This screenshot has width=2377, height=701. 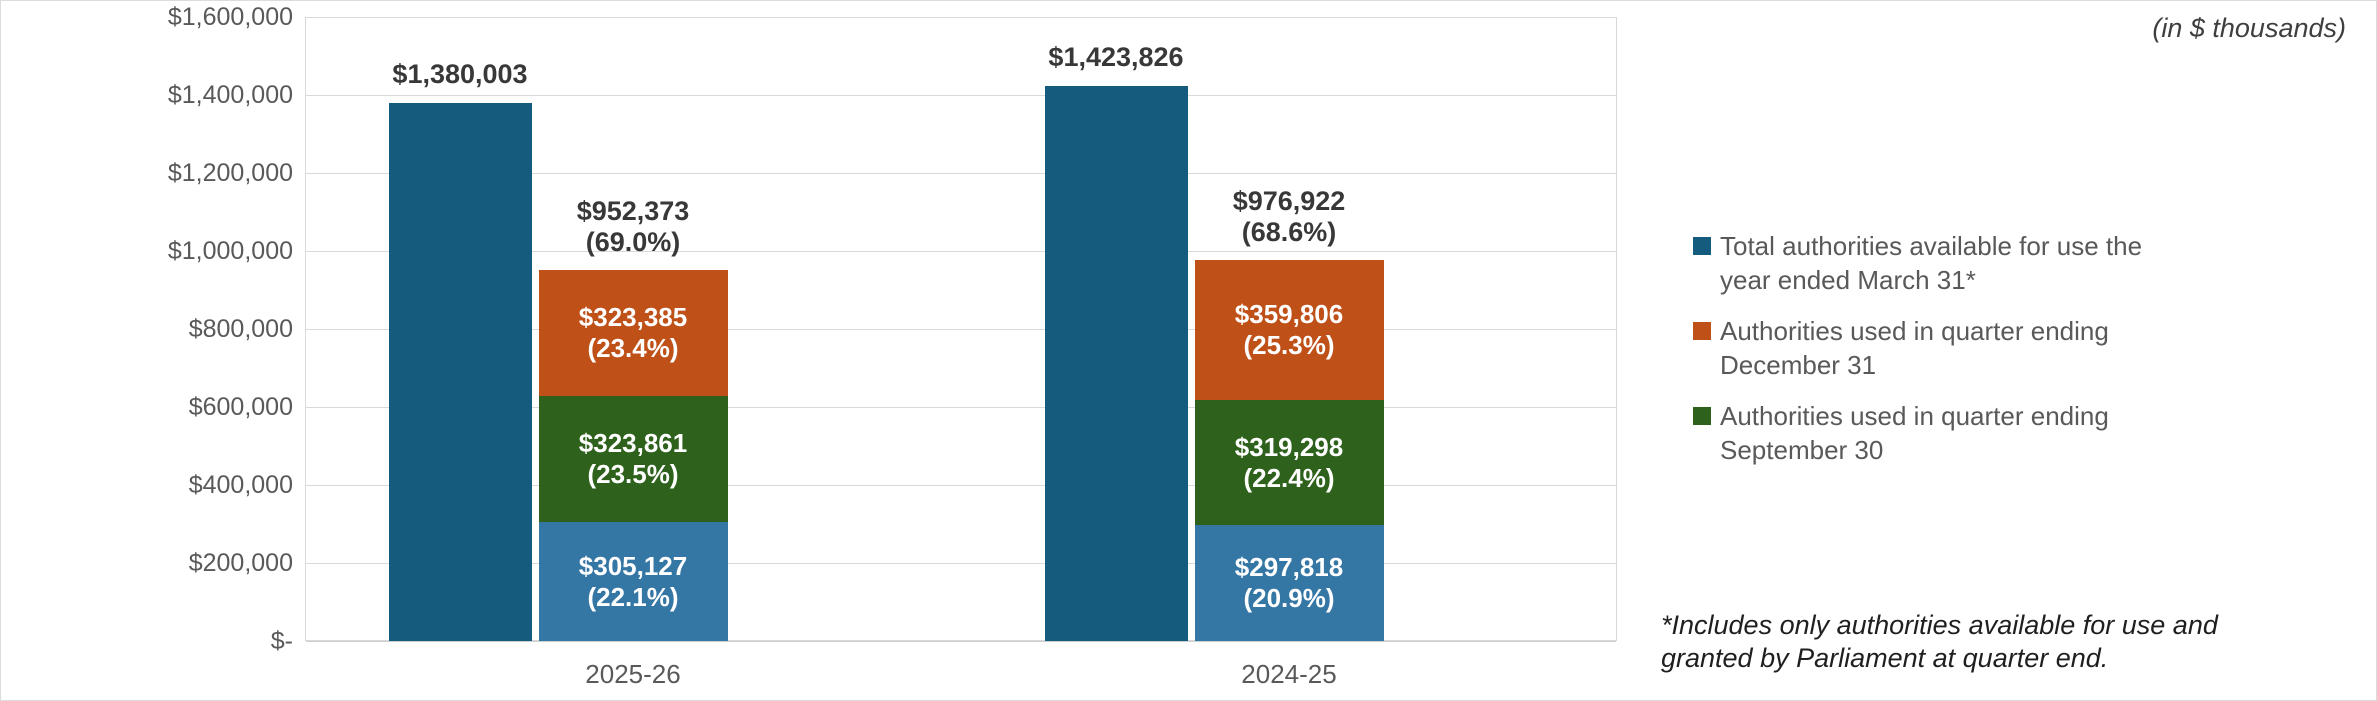 I want to click on segment-value-label: $305,127 (22.1%), so click(x=633, y=582).